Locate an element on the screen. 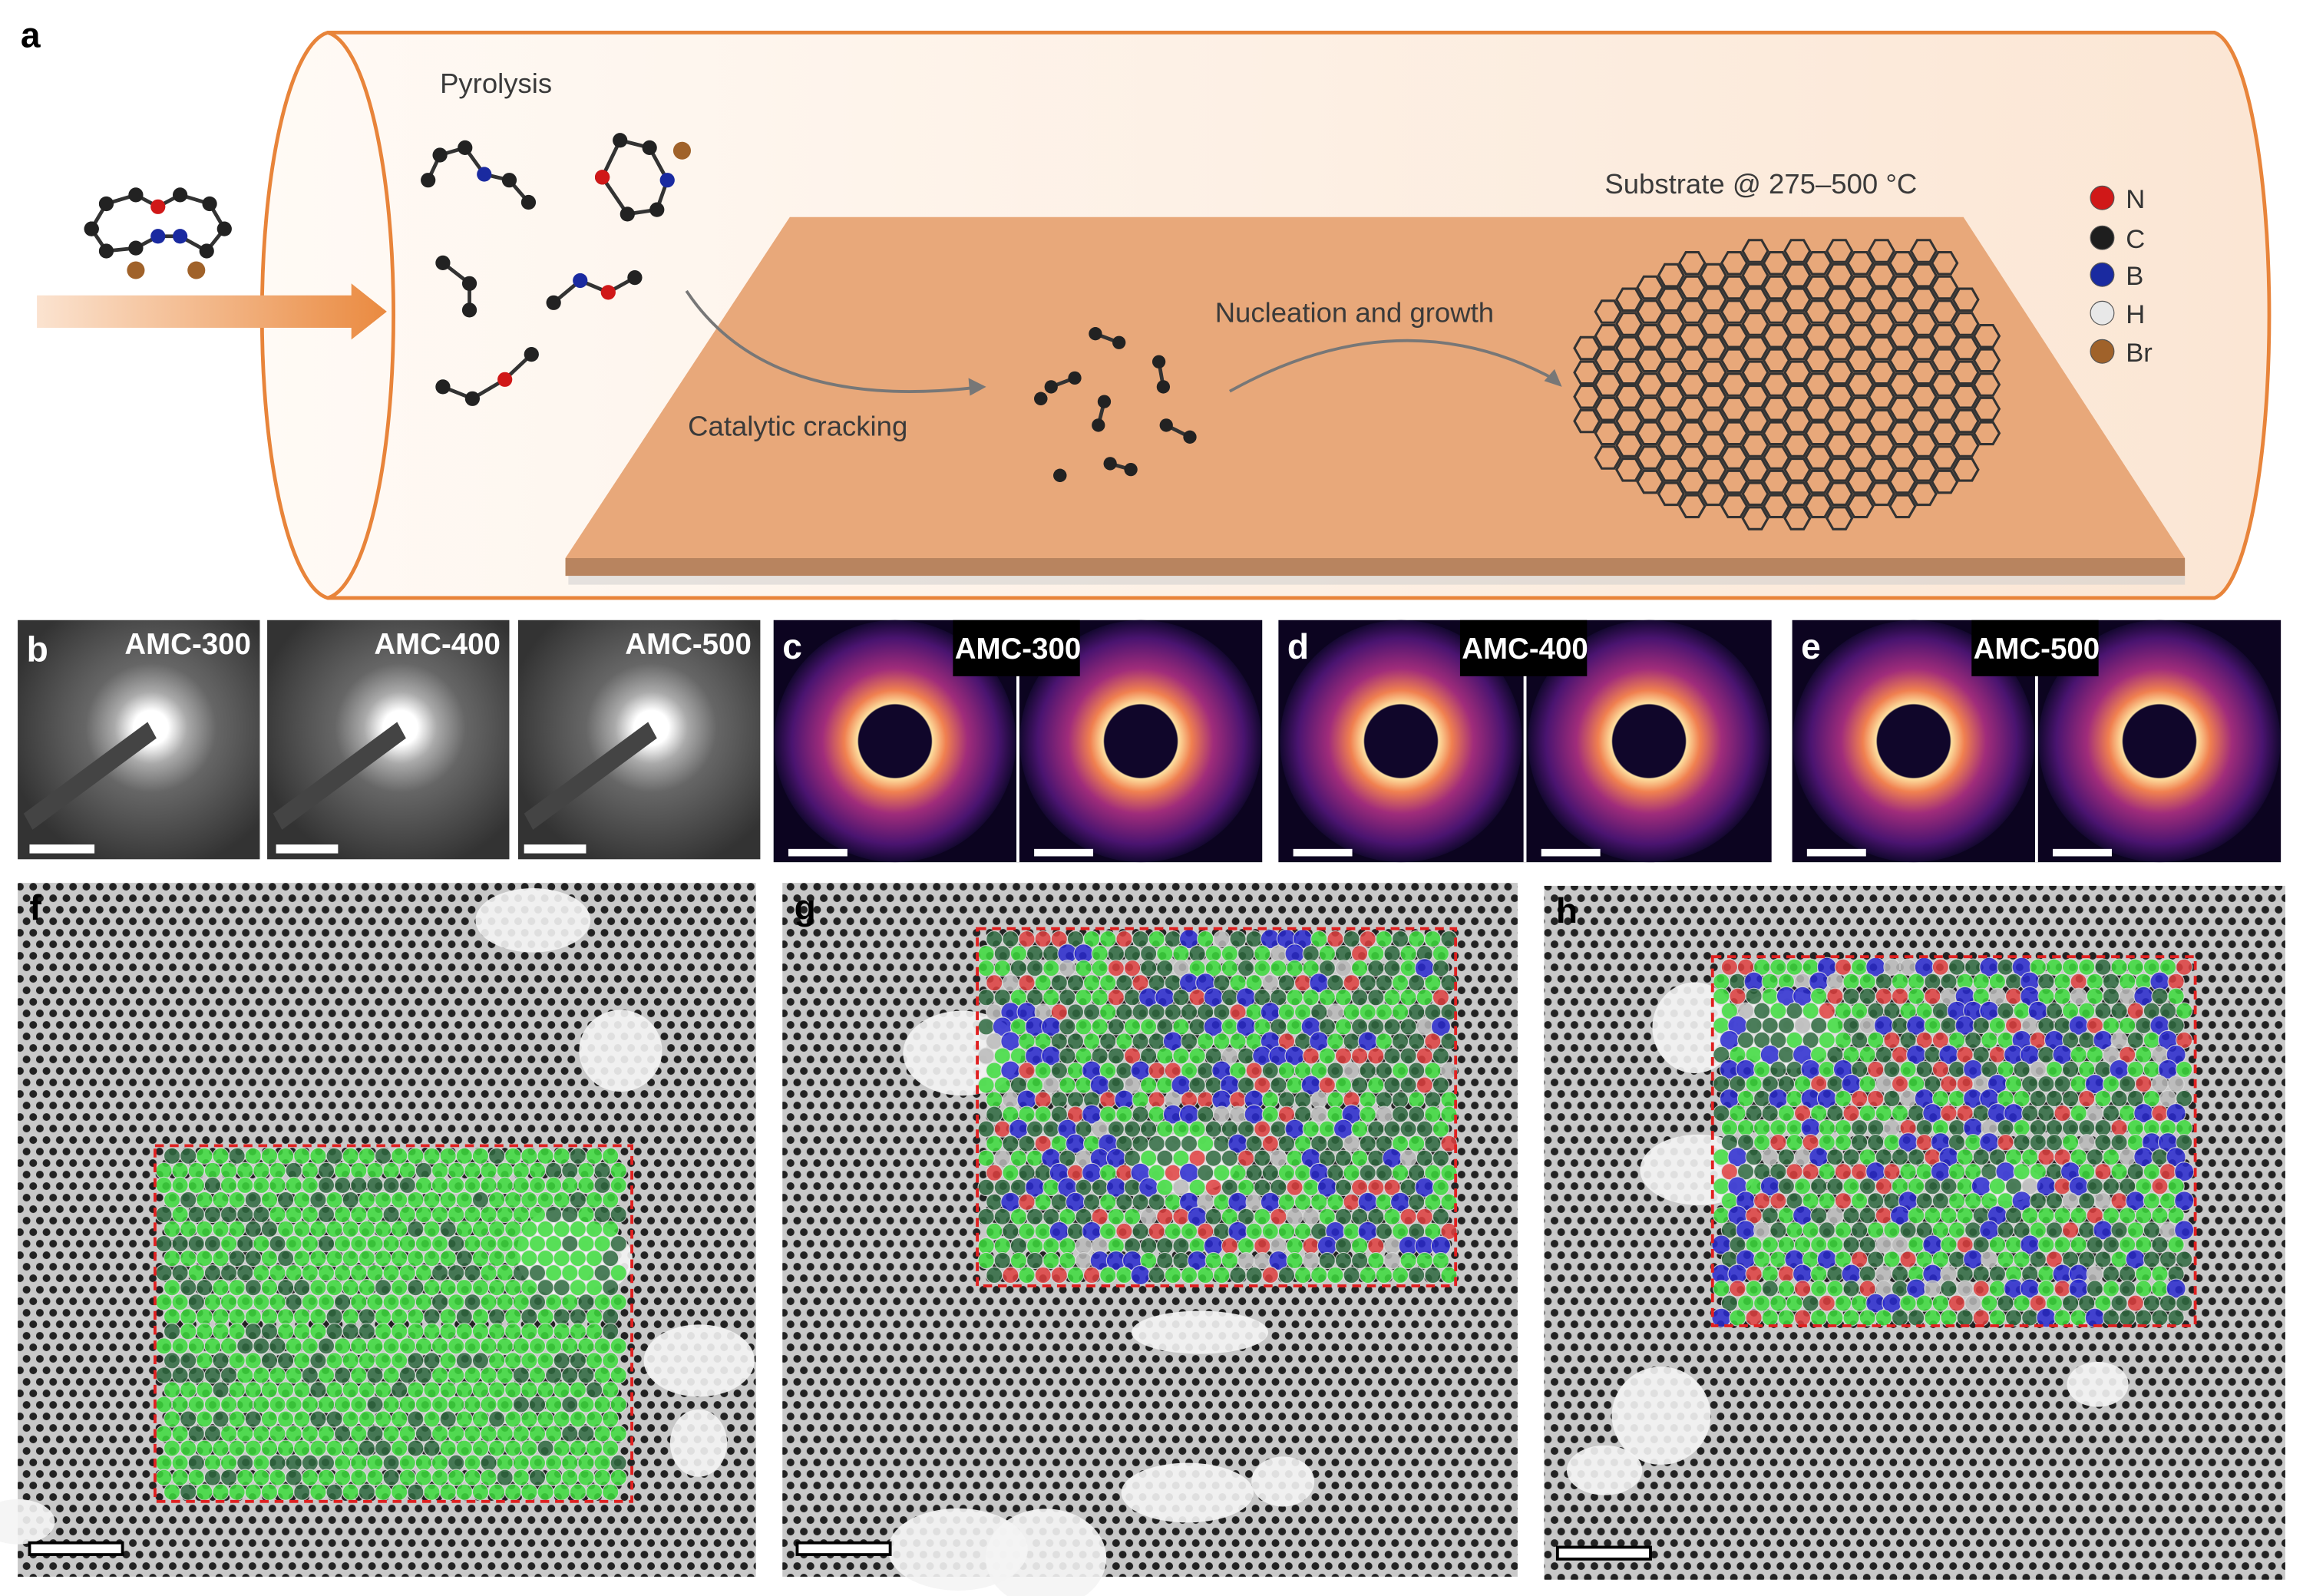 This screenshot has height=1596, width=2303. fragment-molecule is located at coordinates (479, 175).